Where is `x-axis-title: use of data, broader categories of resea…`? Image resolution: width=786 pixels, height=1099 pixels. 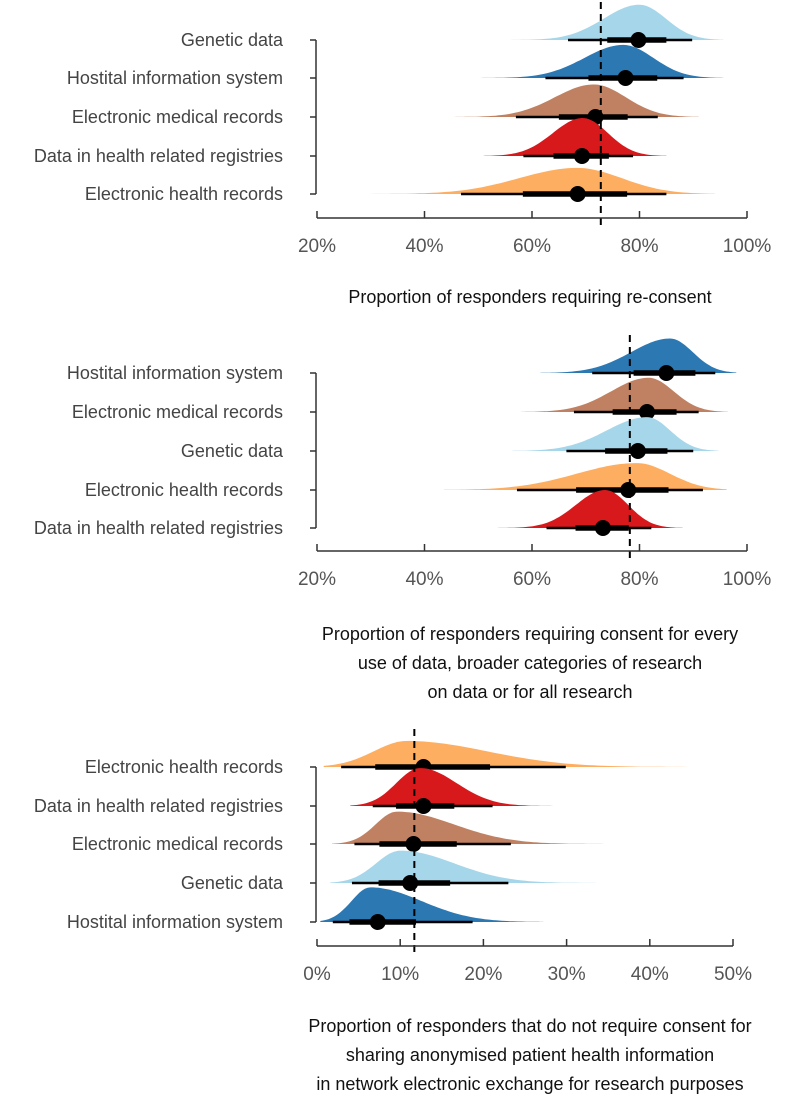 x-axis-title: use of data, broader categories of resea… is located at coordinates (530, 663).